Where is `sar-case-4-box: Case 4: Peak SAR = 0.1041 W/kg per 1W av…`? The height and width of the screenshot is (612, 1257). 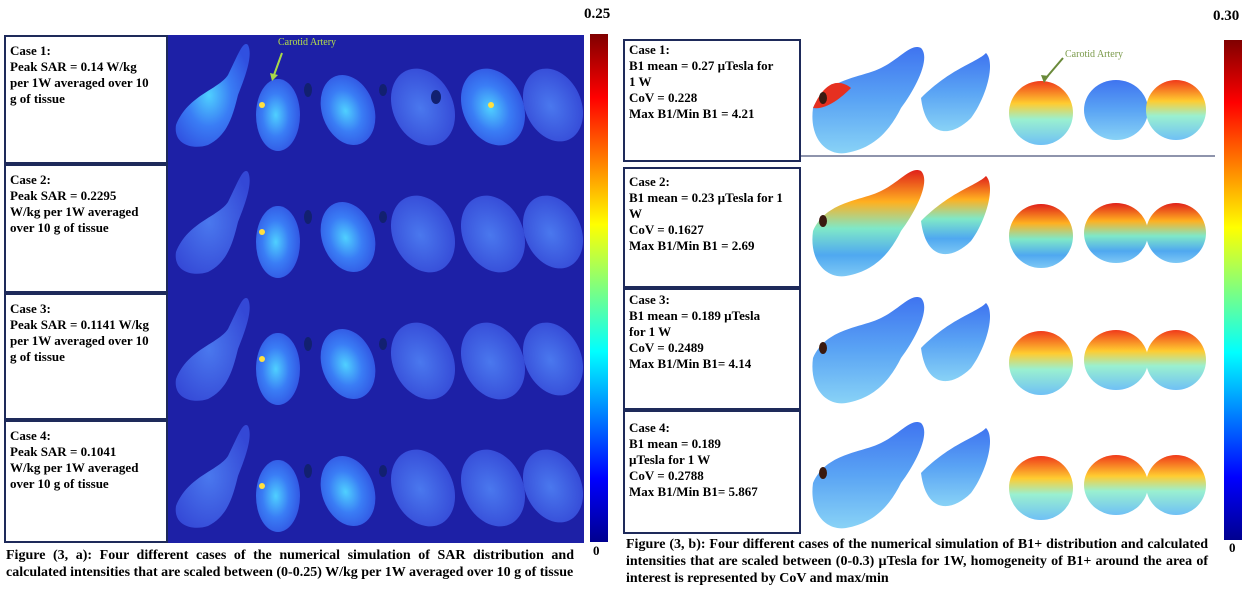 sar-case-4-box: Case 4: Peak SAR = 0.1041 W/kg per 1W av… is located at coordinates (86, 481).